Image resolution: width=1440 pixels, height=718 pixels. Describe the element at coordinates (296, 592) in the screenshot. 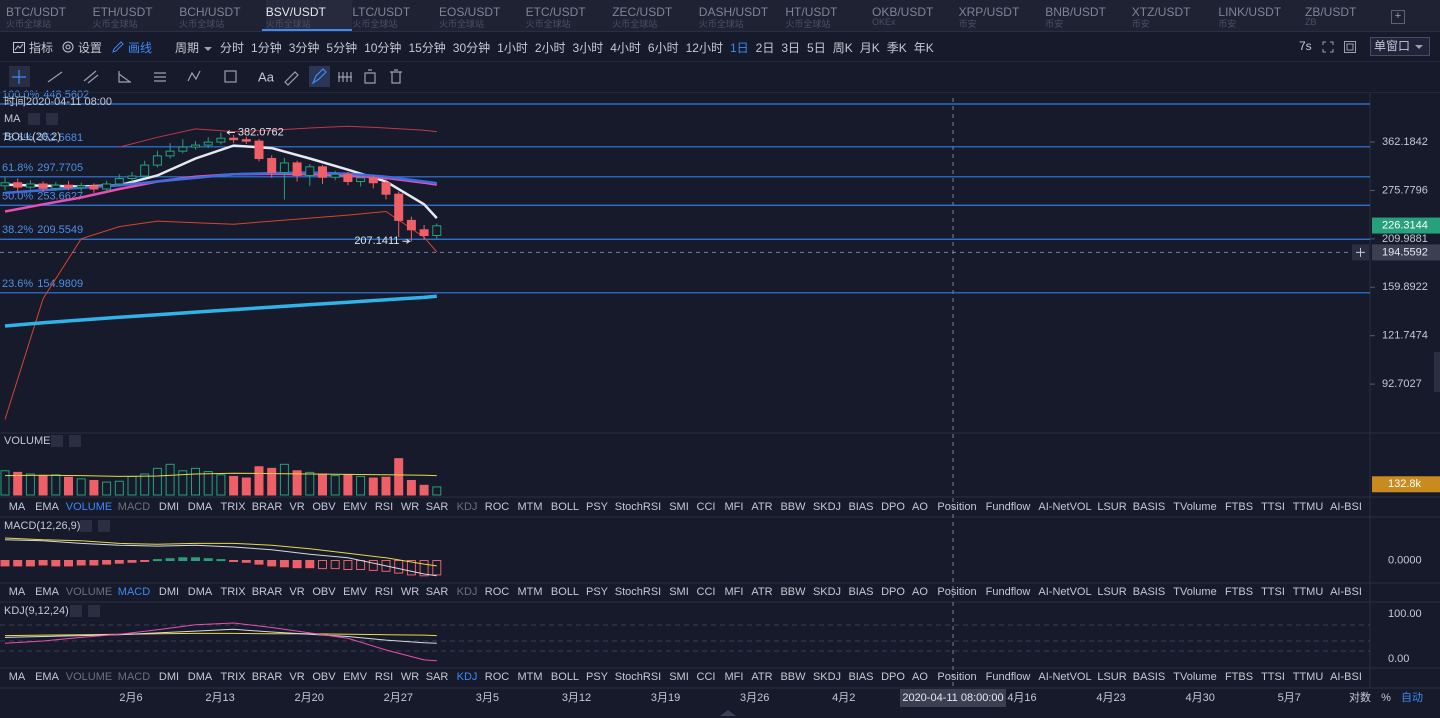

I see `indicator-tab: VR` at that location.